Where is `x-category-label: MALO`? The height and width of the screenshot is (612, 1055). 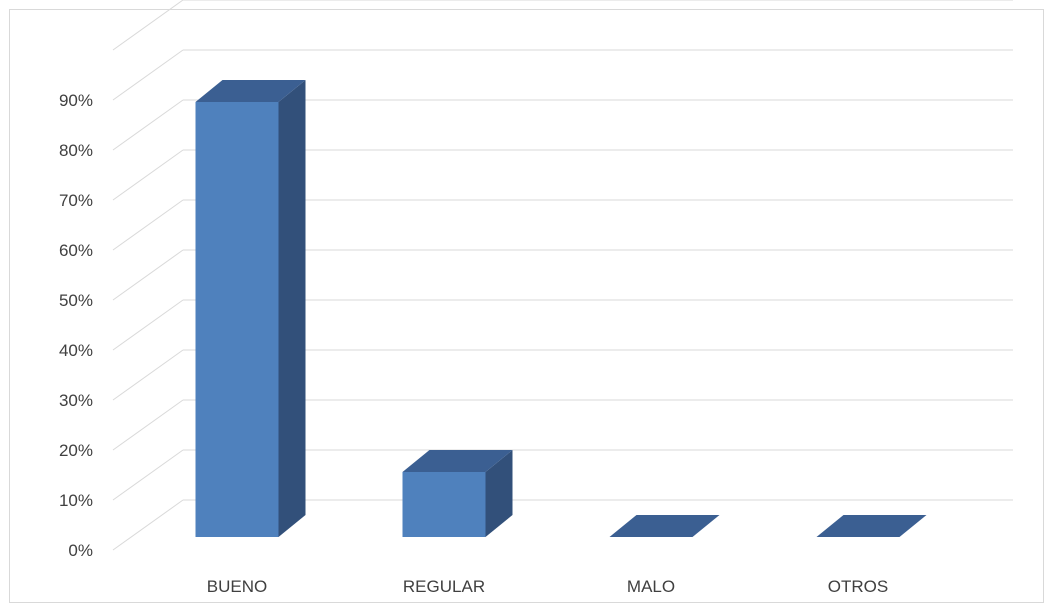
x-category-label: MALO is located at coordinates (651, 586).